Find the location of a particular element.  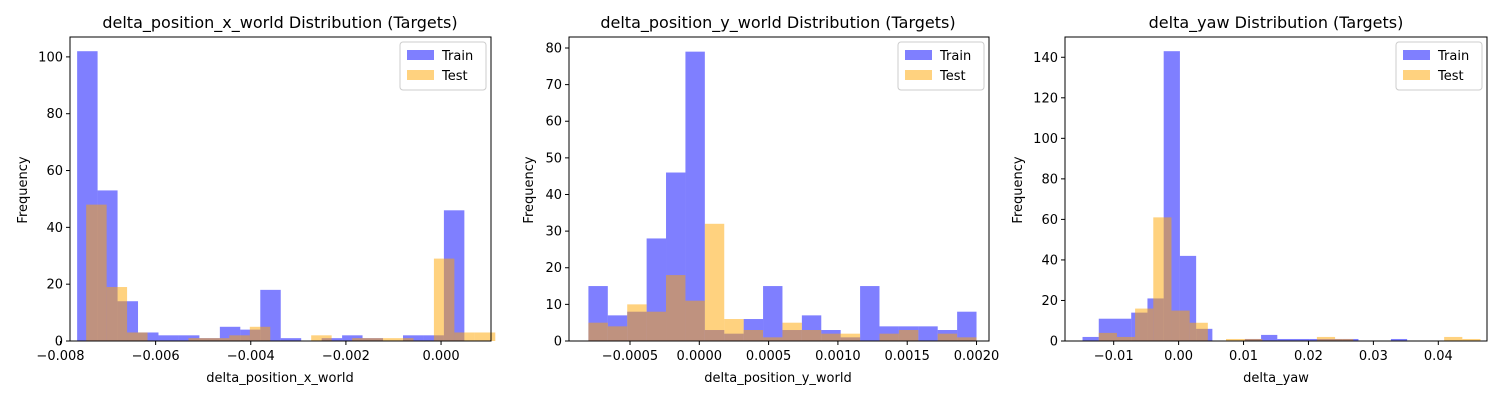

y-tick-label: 10 is located at coordinates (553, 305).